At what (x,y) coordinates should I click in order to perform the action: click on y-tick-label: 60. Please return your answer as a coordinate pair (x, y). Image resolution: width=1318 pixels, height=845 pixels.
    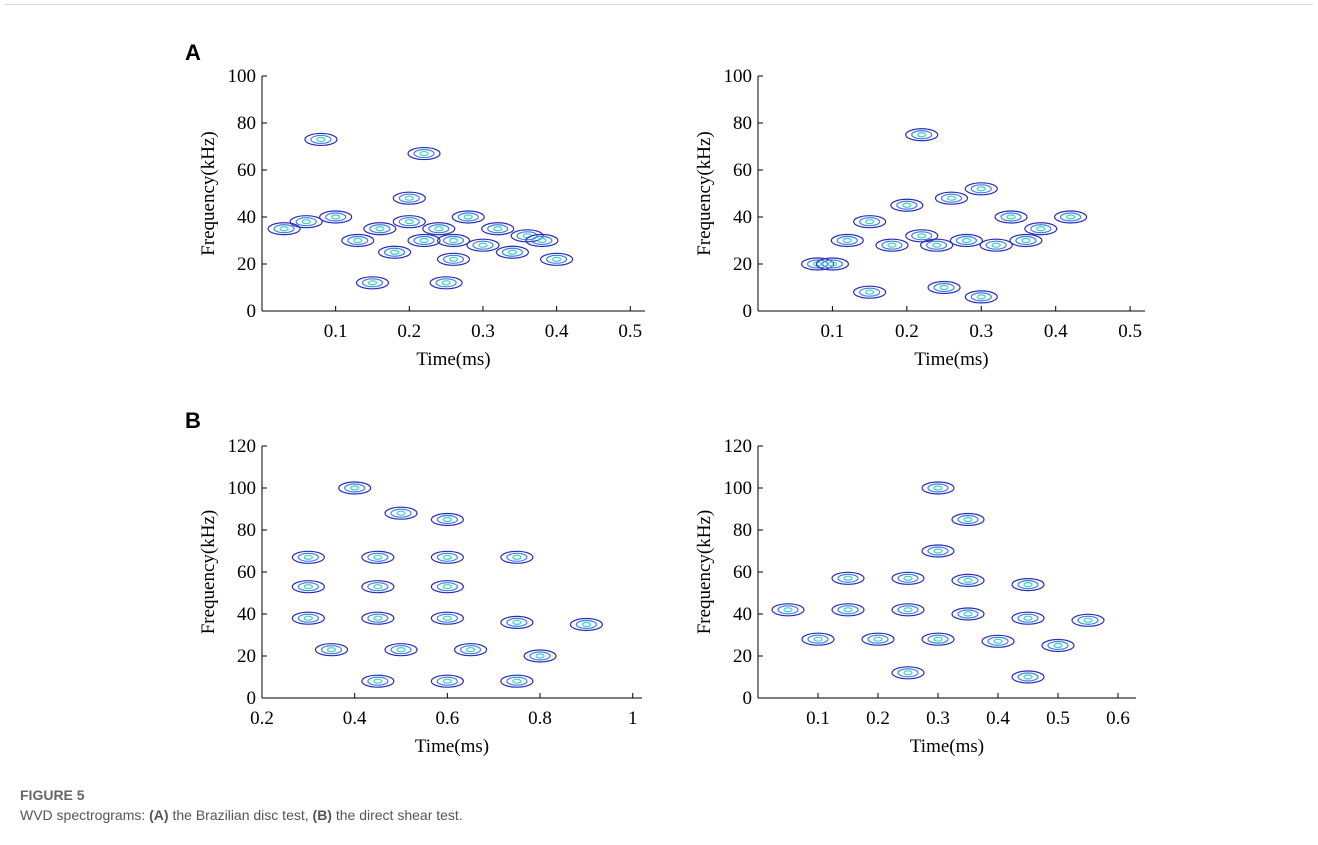
    Looking at the image, I should click on (246, 170).